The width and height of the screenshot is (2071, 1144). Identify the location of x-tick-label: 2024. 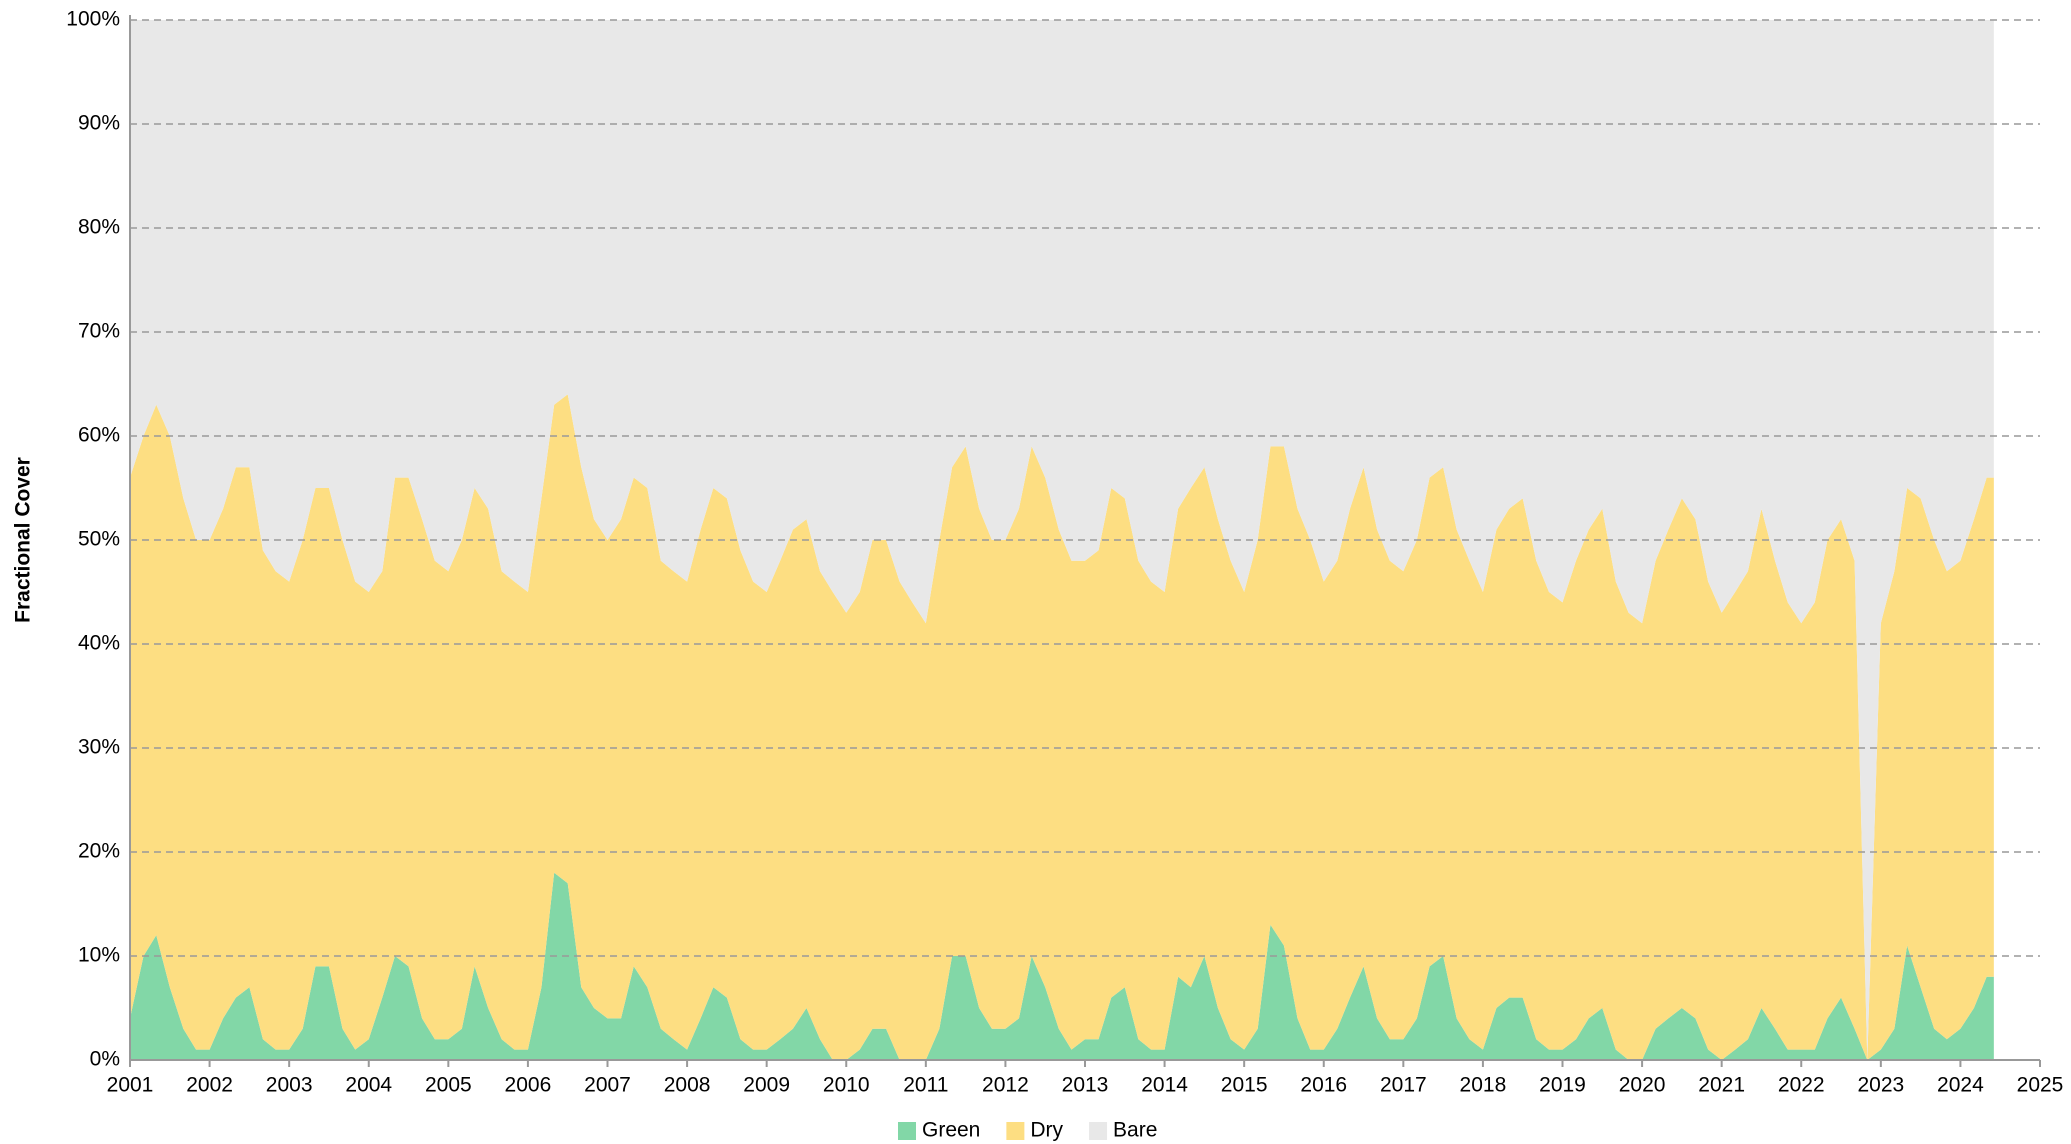
(1960, 1085).